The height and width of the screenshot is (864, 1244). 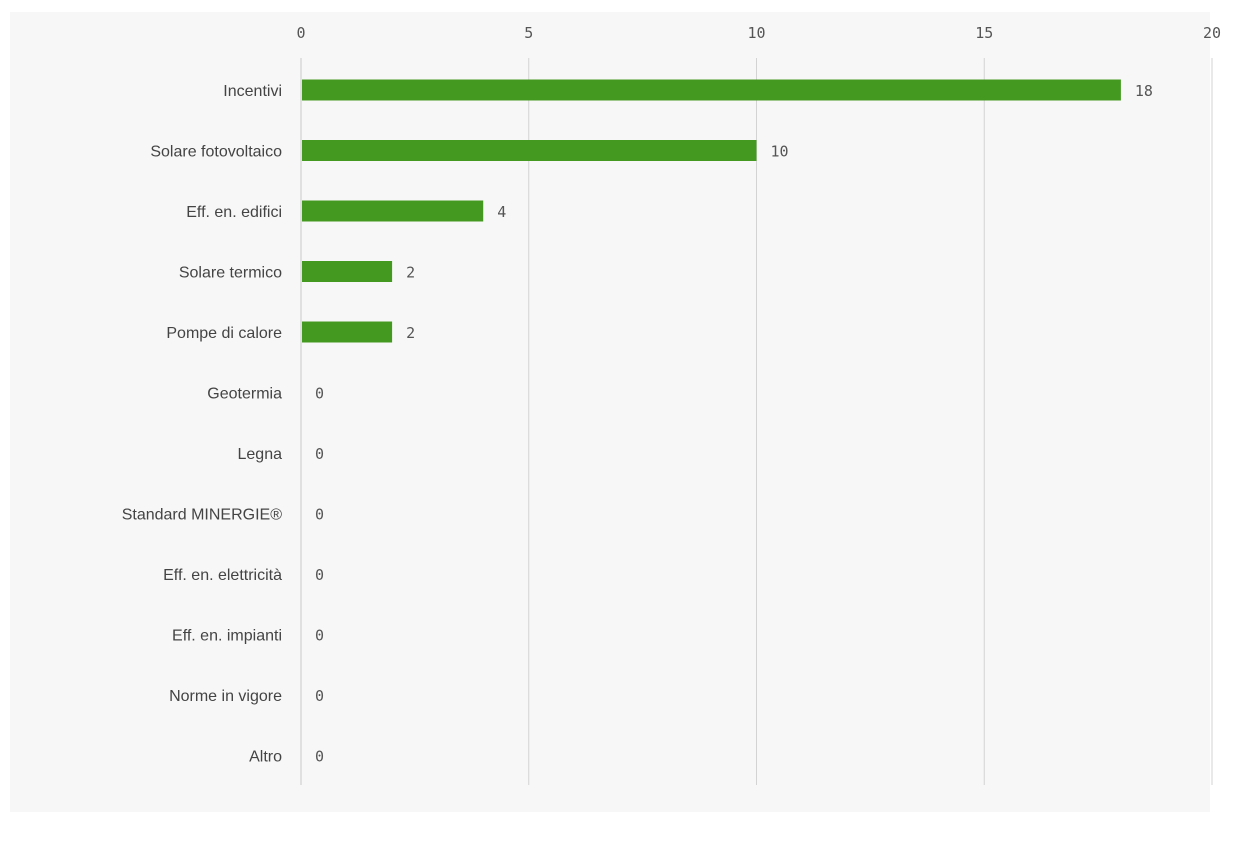 I want to click on x-tick-label: 10, so click(x=756, y=33).